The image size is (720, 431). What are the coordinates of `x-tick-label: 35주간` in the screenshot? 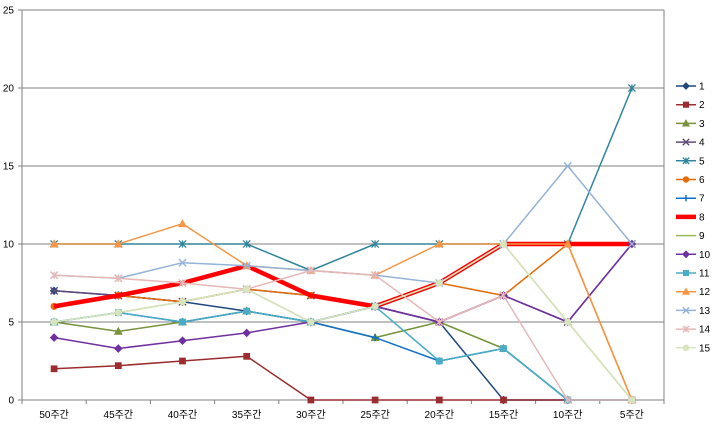 It's located at (247, 415).